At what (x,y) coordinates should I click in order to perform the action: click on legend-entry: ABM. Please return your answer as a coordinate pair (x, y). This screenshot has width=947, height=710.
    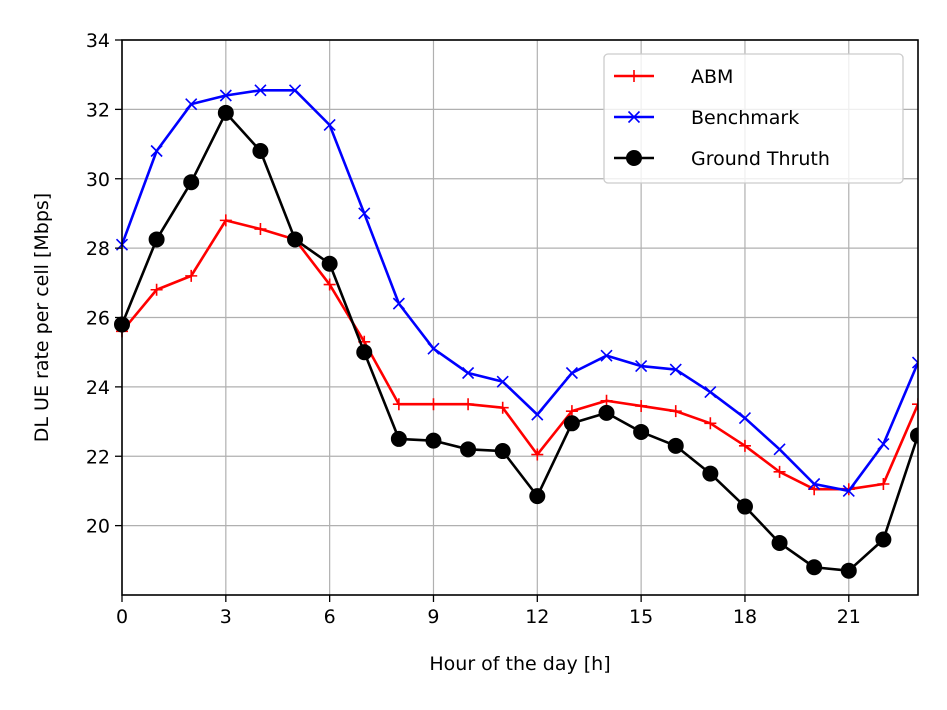
    Looking at the image, I should click on (673, 77).